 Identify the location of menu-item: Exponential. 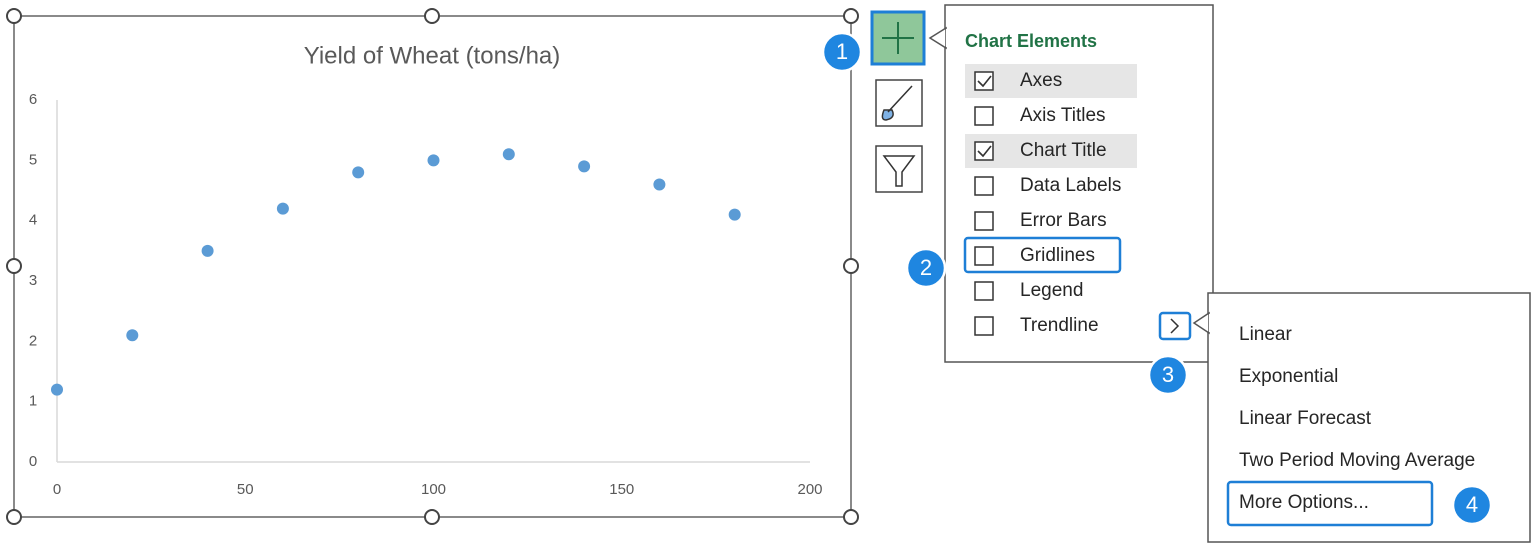
(1288, 376).